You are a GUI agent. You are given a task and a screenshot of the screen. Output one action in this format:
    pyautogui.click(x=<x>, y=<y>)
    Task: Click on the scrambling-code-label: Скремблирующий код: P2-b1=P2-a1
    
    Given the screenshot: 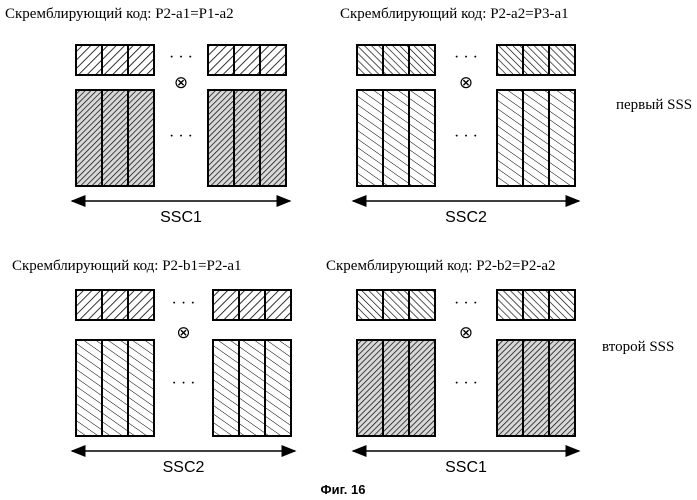 What is the action you would take?
    pyautogui.click(x=127, y=266)
    